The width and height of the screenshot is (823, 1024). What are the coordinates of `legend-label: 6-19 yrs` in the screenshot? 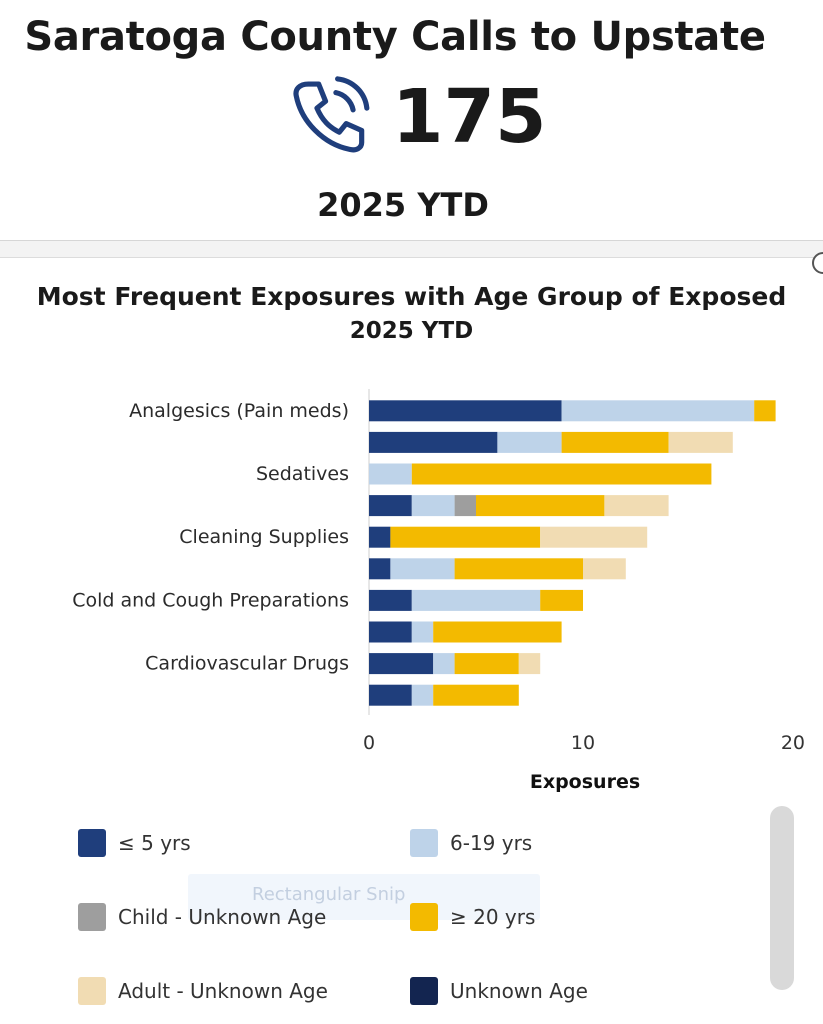 It's located at (491, 843).